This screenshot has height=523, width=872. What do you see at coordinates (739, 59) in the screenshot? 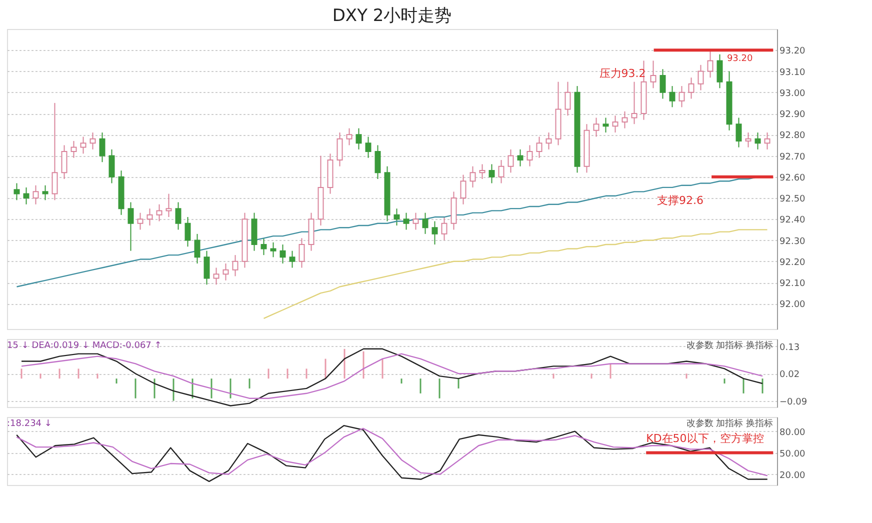
I see `annotation: 93.20` at bounding box center [739, 59].